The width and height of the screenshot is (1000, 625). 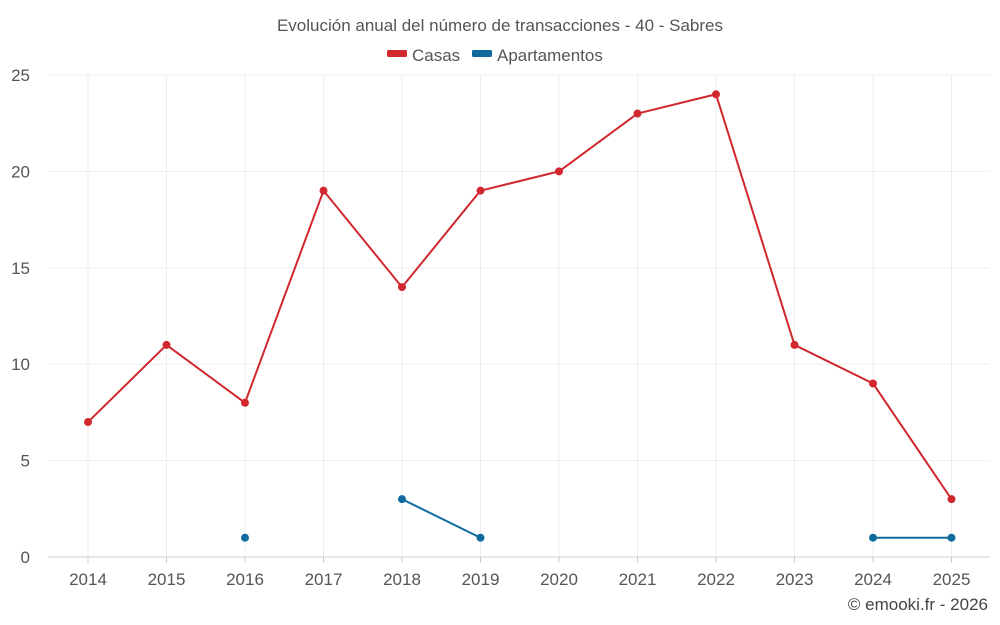 What do you see at coordinates (25, 557) in the screenshot?
I see `y-tick-label-0: 0` at bounding box center [25, 557].